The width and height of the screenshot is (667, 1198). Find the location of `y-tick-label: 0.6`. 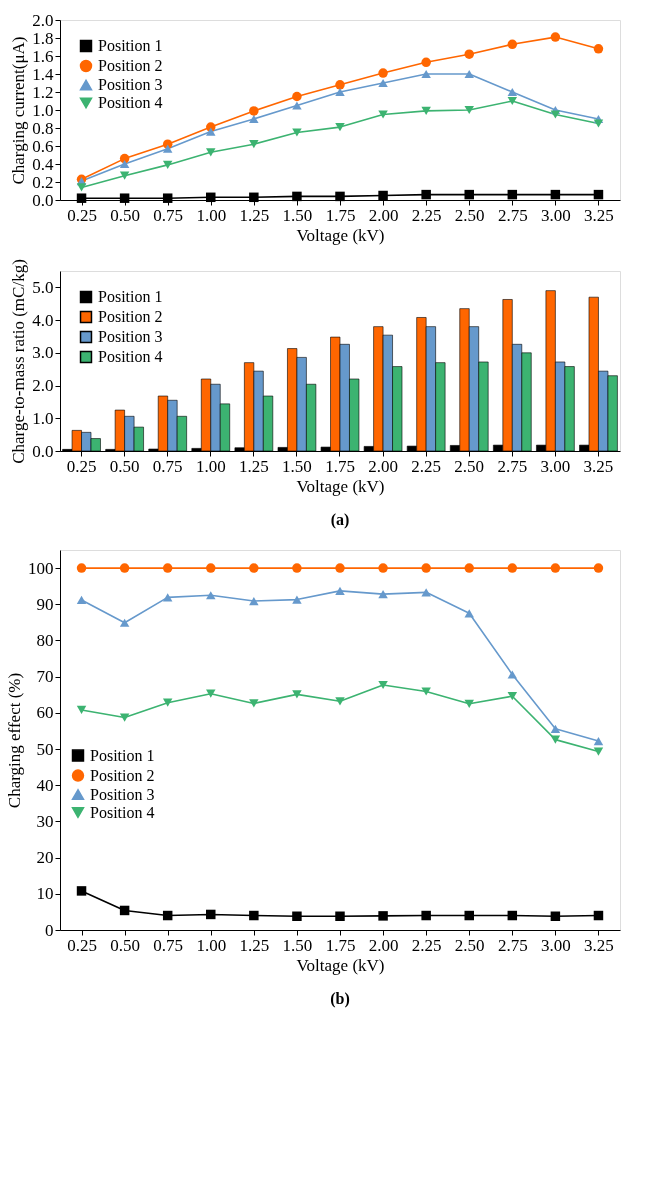

y-tick-label: 0.6 is located at coordinates (43, 146).